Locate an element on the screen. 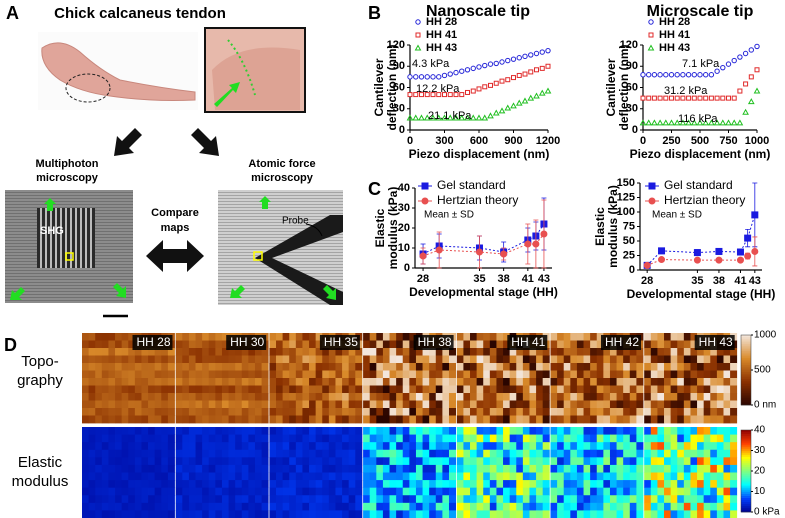  row-label: modulus is located at coordinates (40, 481).